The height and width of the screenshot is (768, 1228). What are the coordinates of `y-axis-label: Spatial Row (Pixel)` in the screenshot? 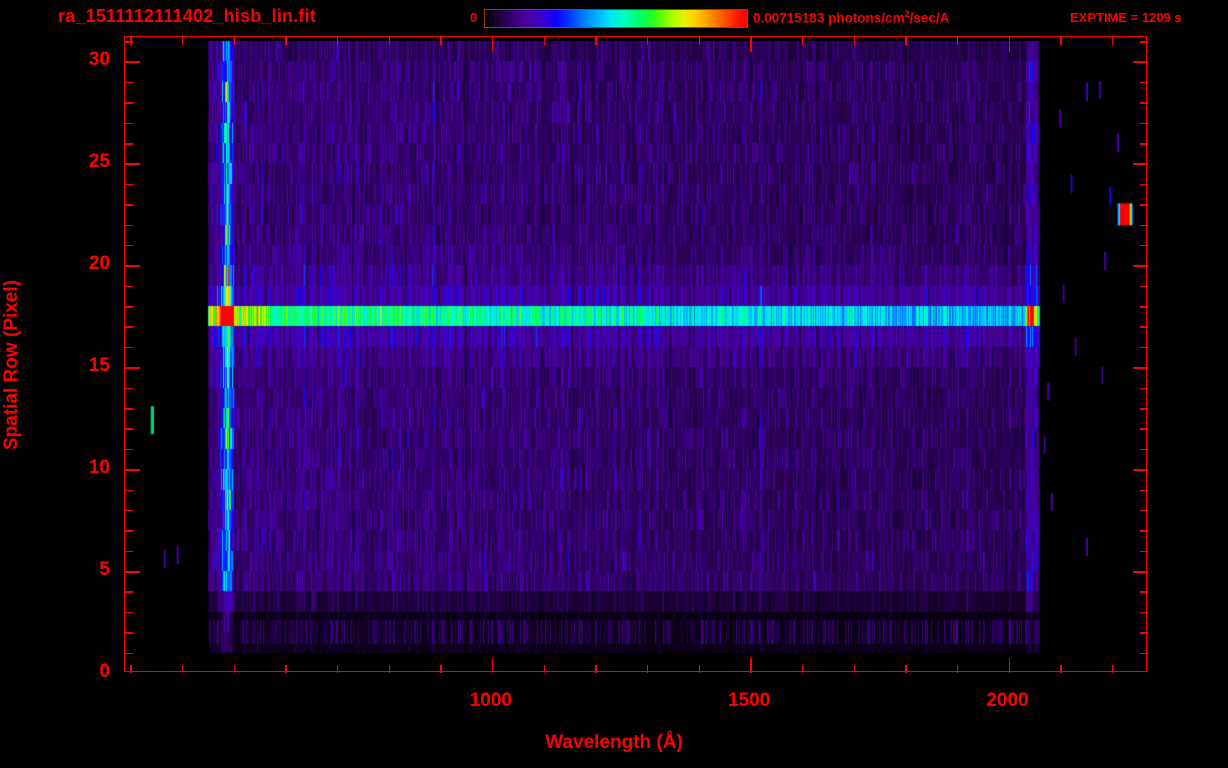 It's located at (11, 365).